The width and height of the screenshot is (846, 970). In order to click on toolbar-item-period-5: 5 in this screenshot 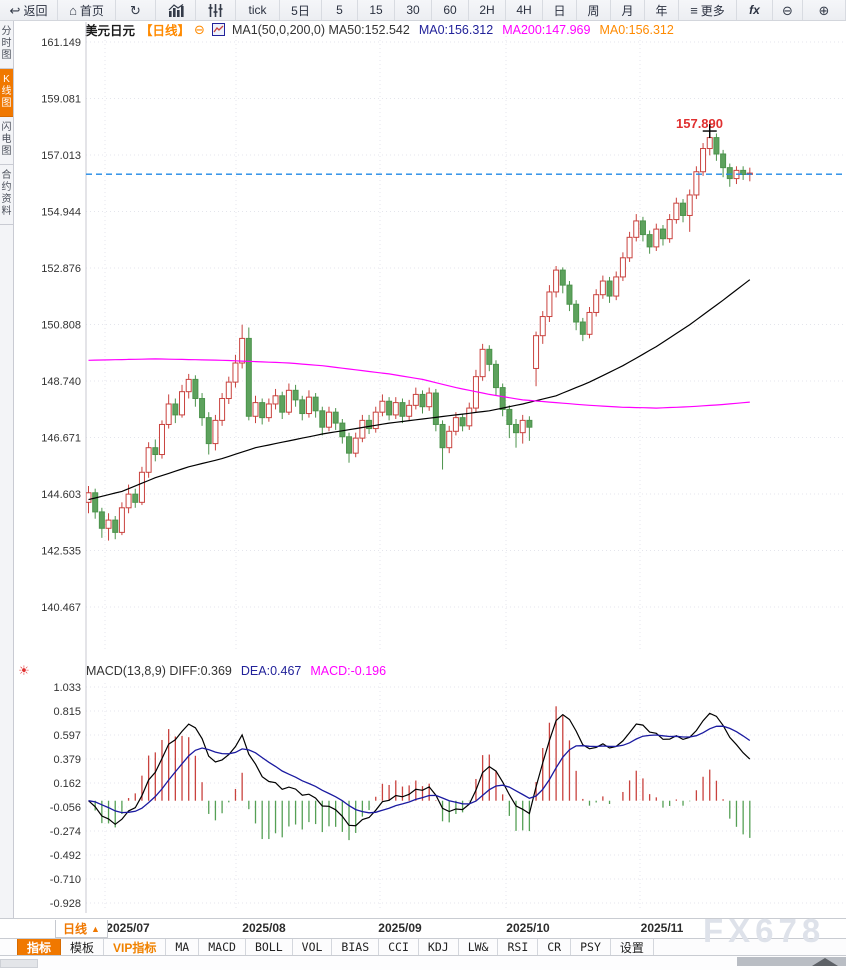, I will do `click(340, 10)`.